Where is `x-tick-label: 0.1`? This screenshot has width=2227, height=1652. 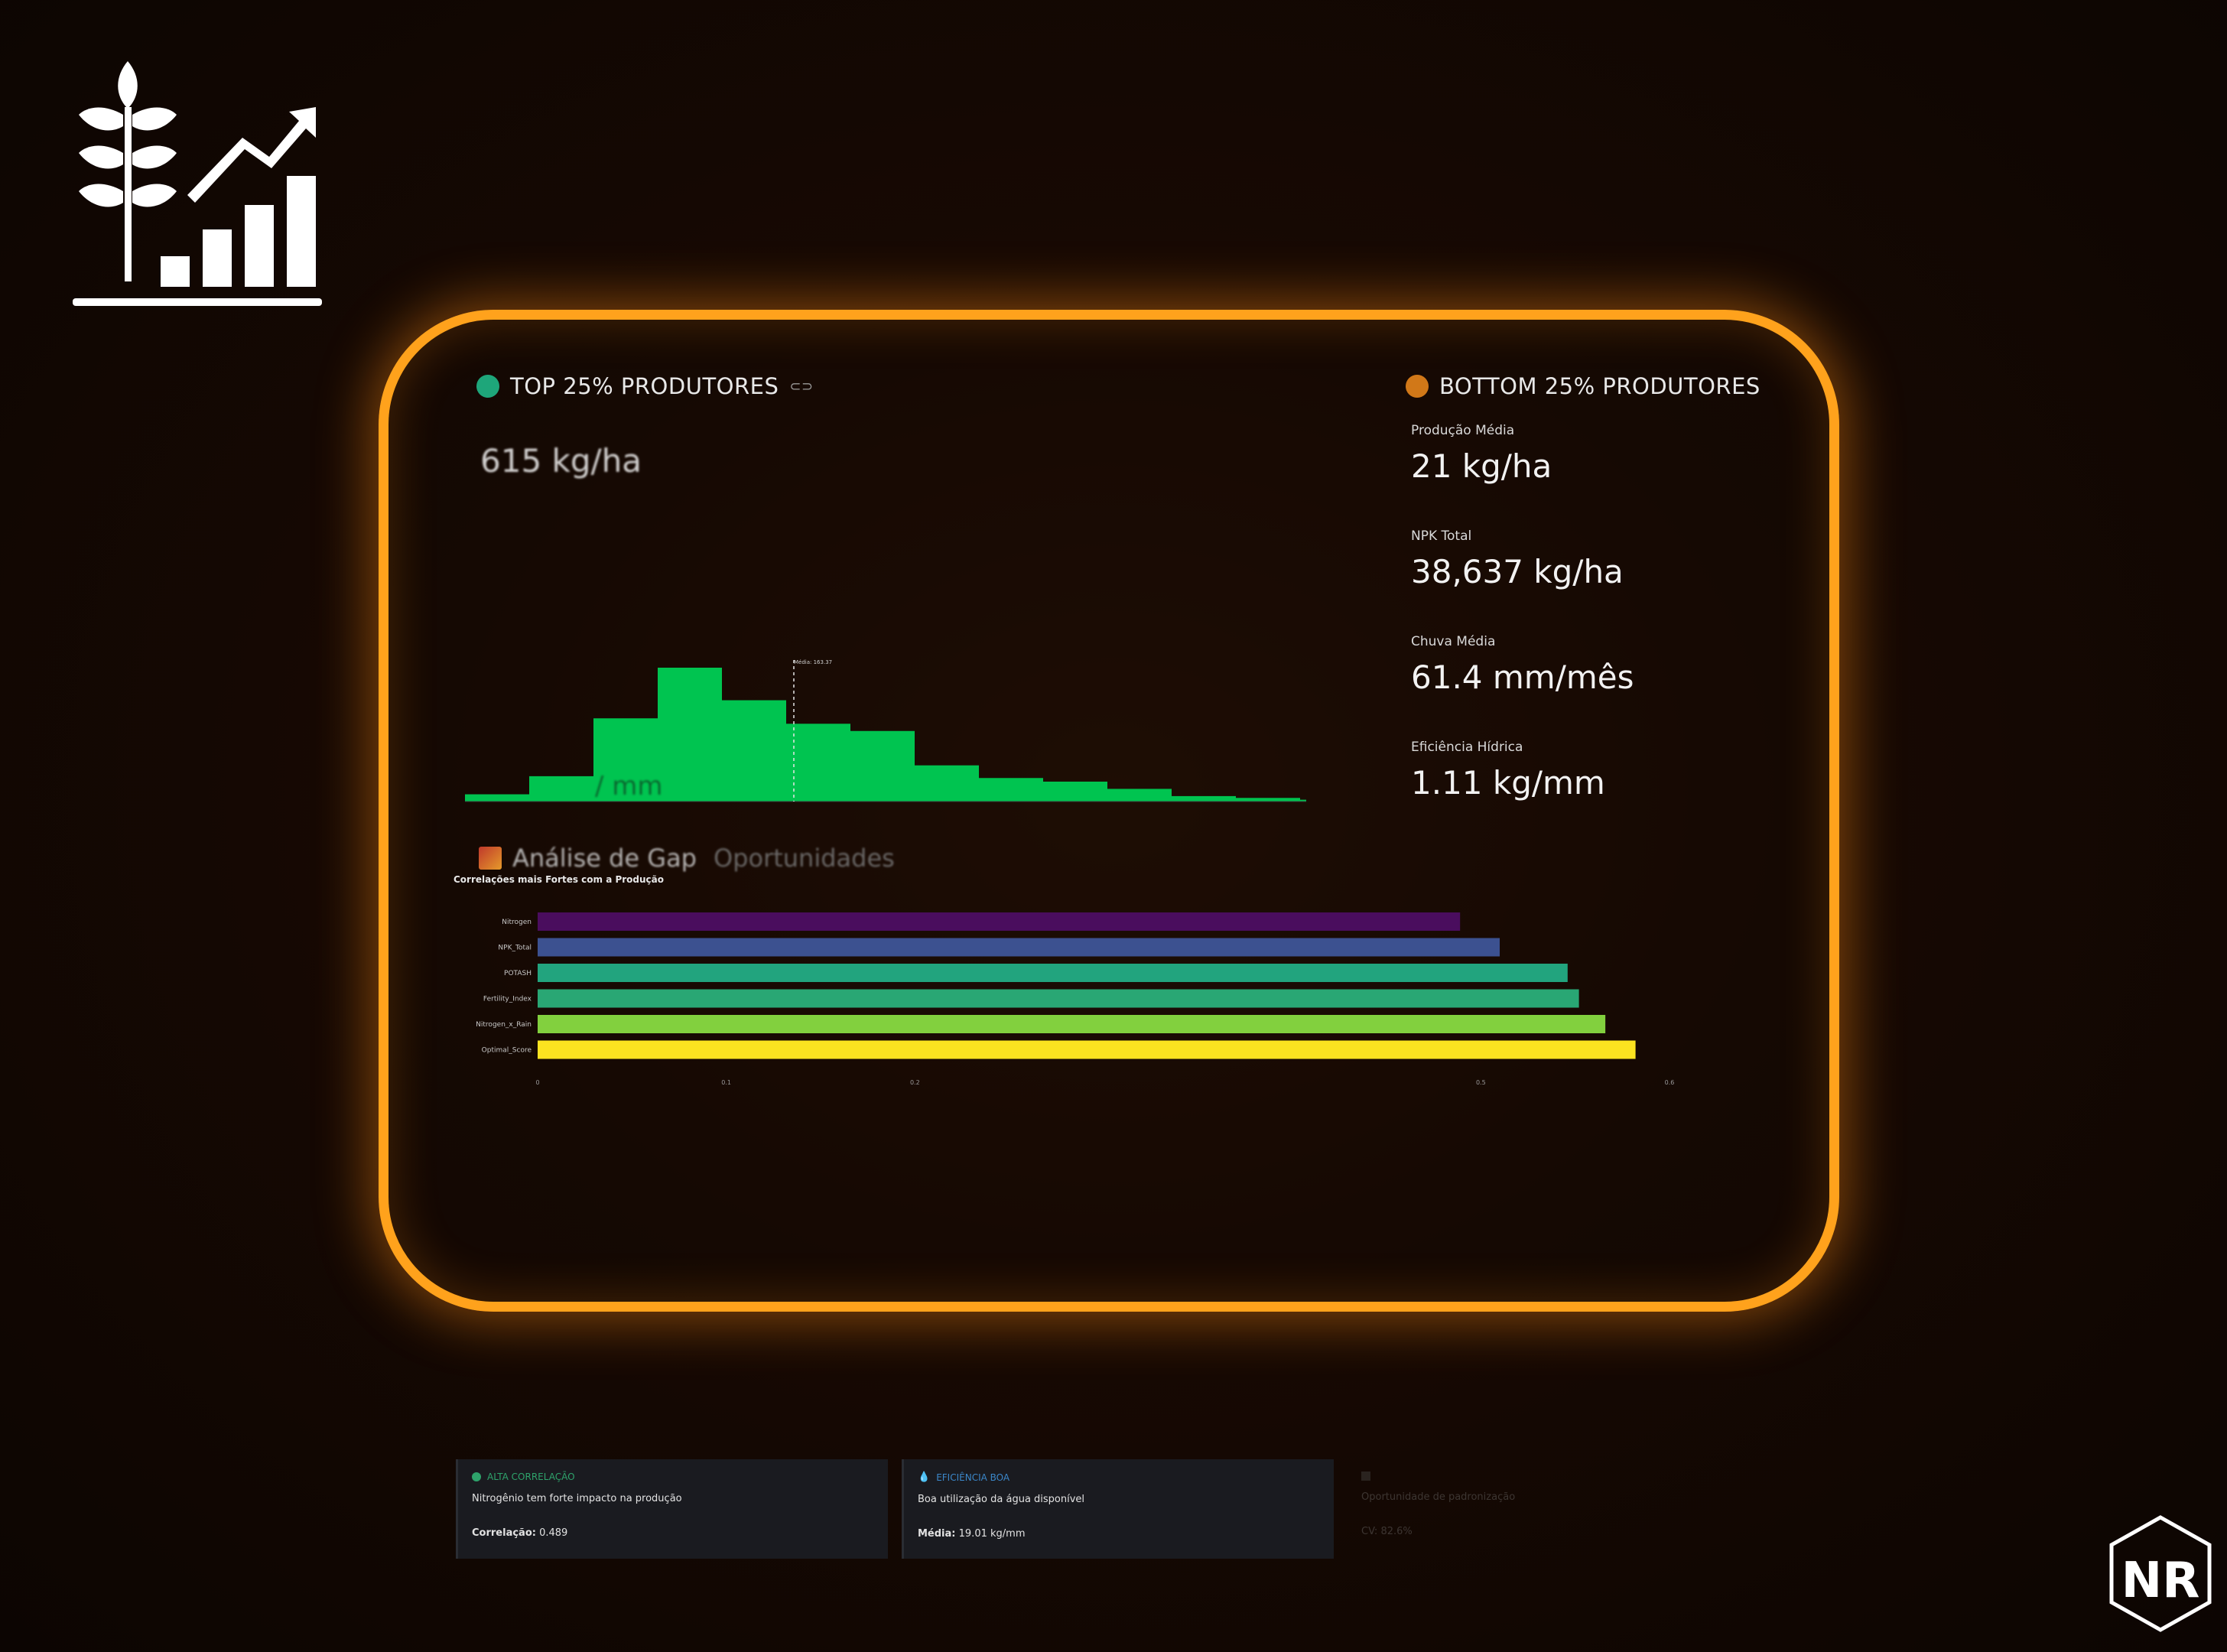 x-tick-label: 0.1 is located at coordinates (726, 1082).